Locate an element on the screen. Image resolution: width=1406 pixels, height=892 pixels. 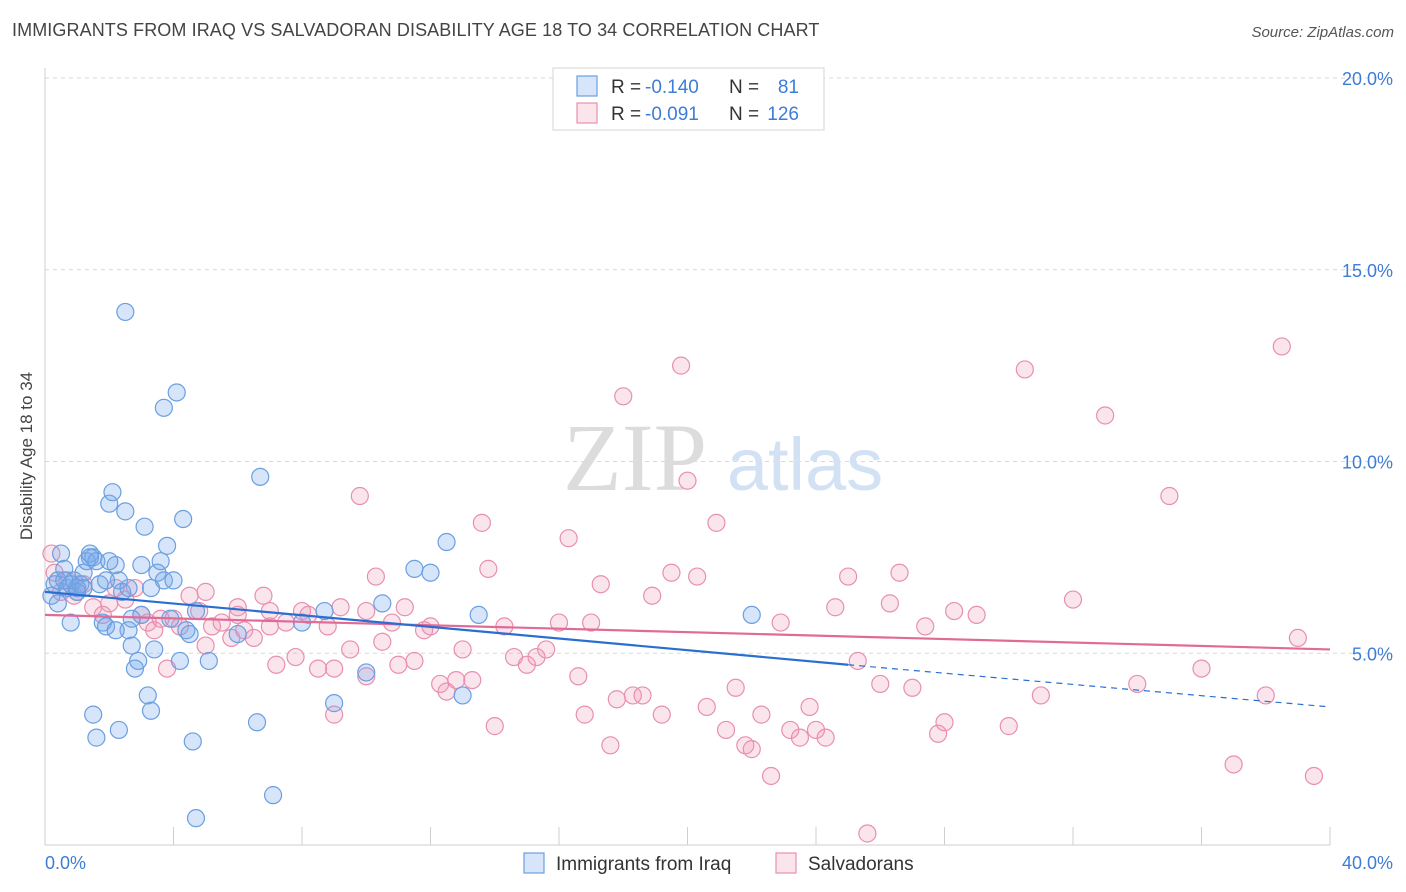
y-tick-label: 15.0% is located at coordinates (1367, 271).